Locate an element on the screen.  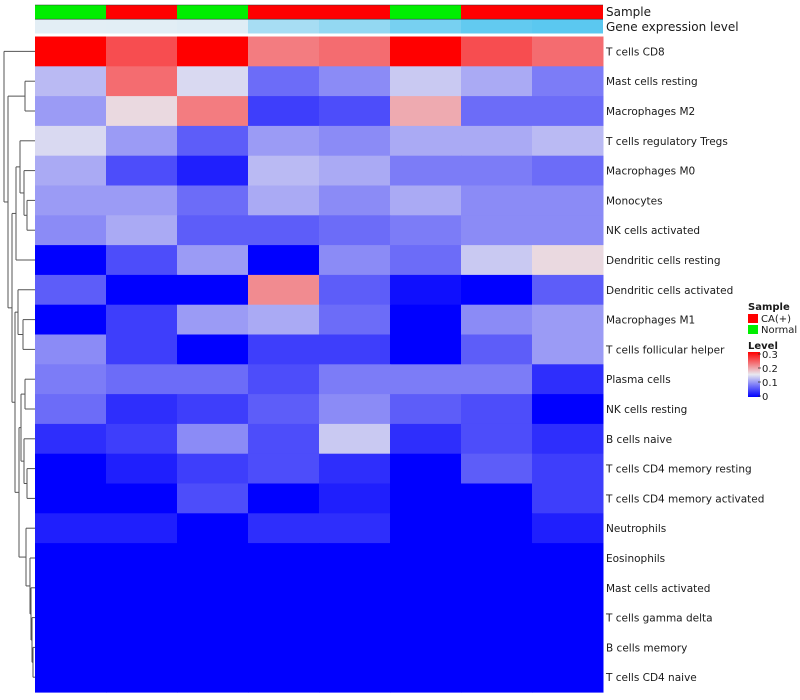
row-label: T cells regulatory Tregs is located at coordinates (666, 142).